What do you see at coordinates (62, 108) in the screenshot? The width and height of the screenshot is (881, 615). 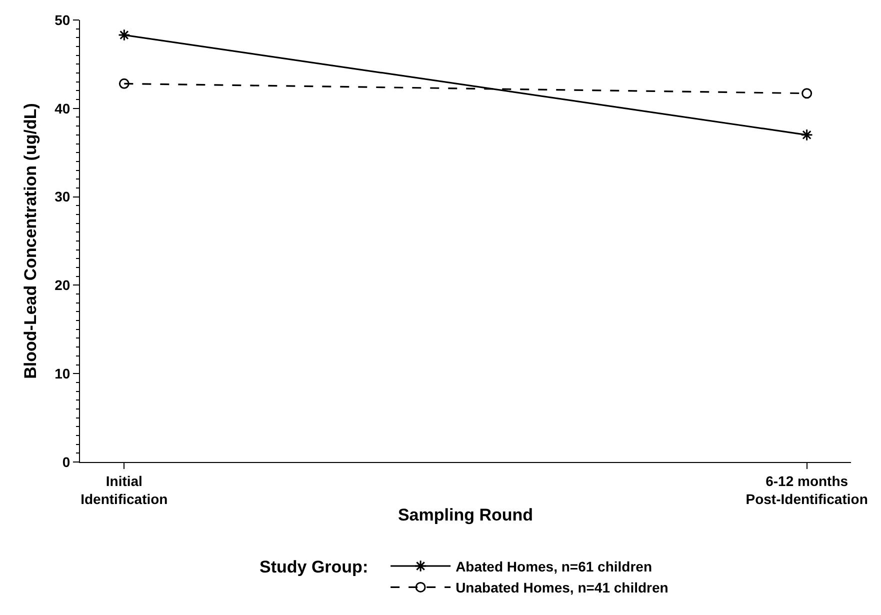 I see `y-tick-label: 40` at bounding box center [62, 108].